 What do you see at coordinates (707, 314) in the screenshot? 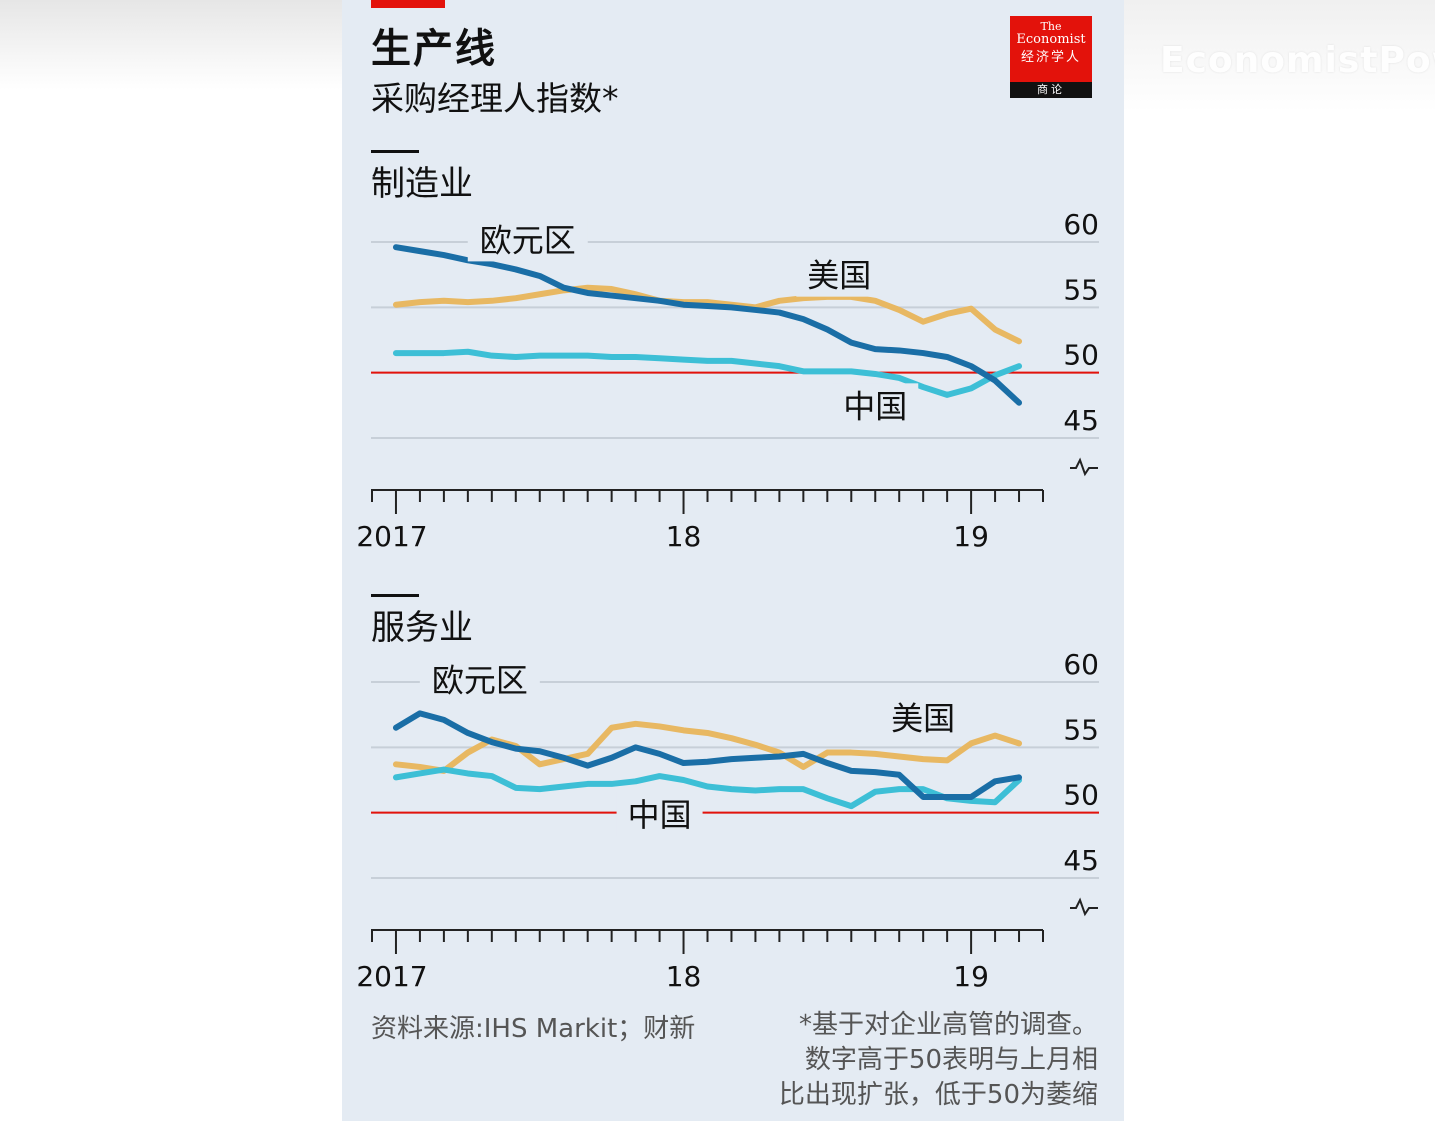
I see `series-line-us` at bounding box center [707, 314].